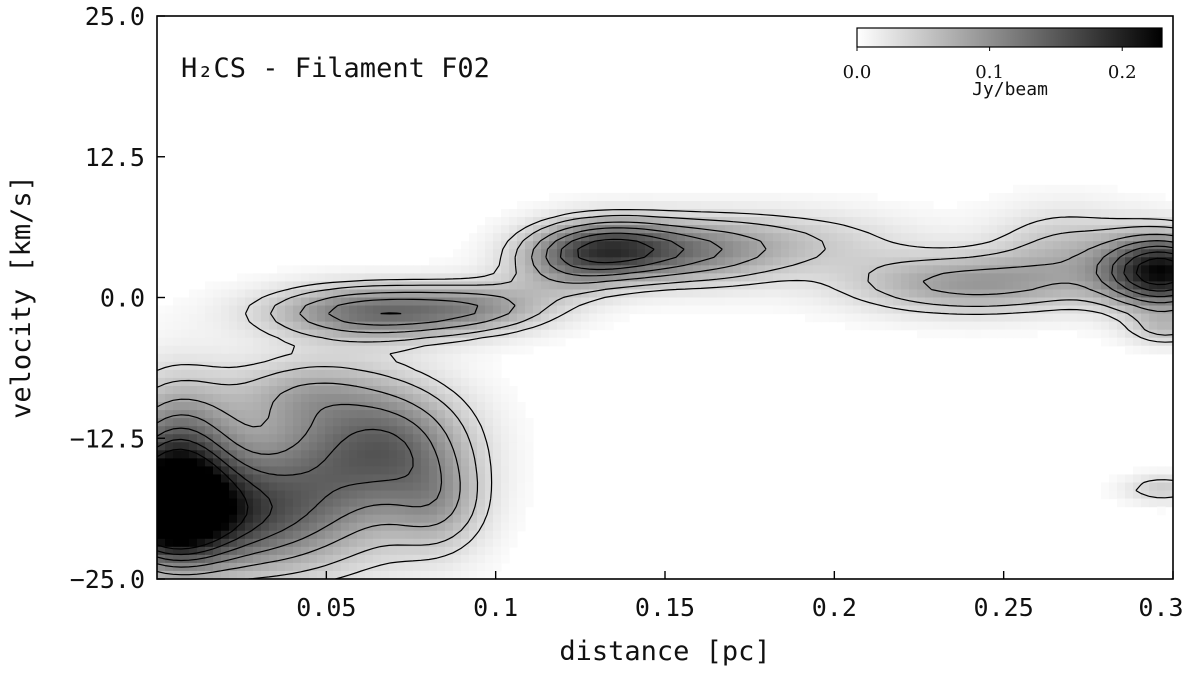  What do you see at coordinates (21, 297) in the screenshot?
I see `y-axis-label: velocity [km/s]` at bounding box center [21, 297].